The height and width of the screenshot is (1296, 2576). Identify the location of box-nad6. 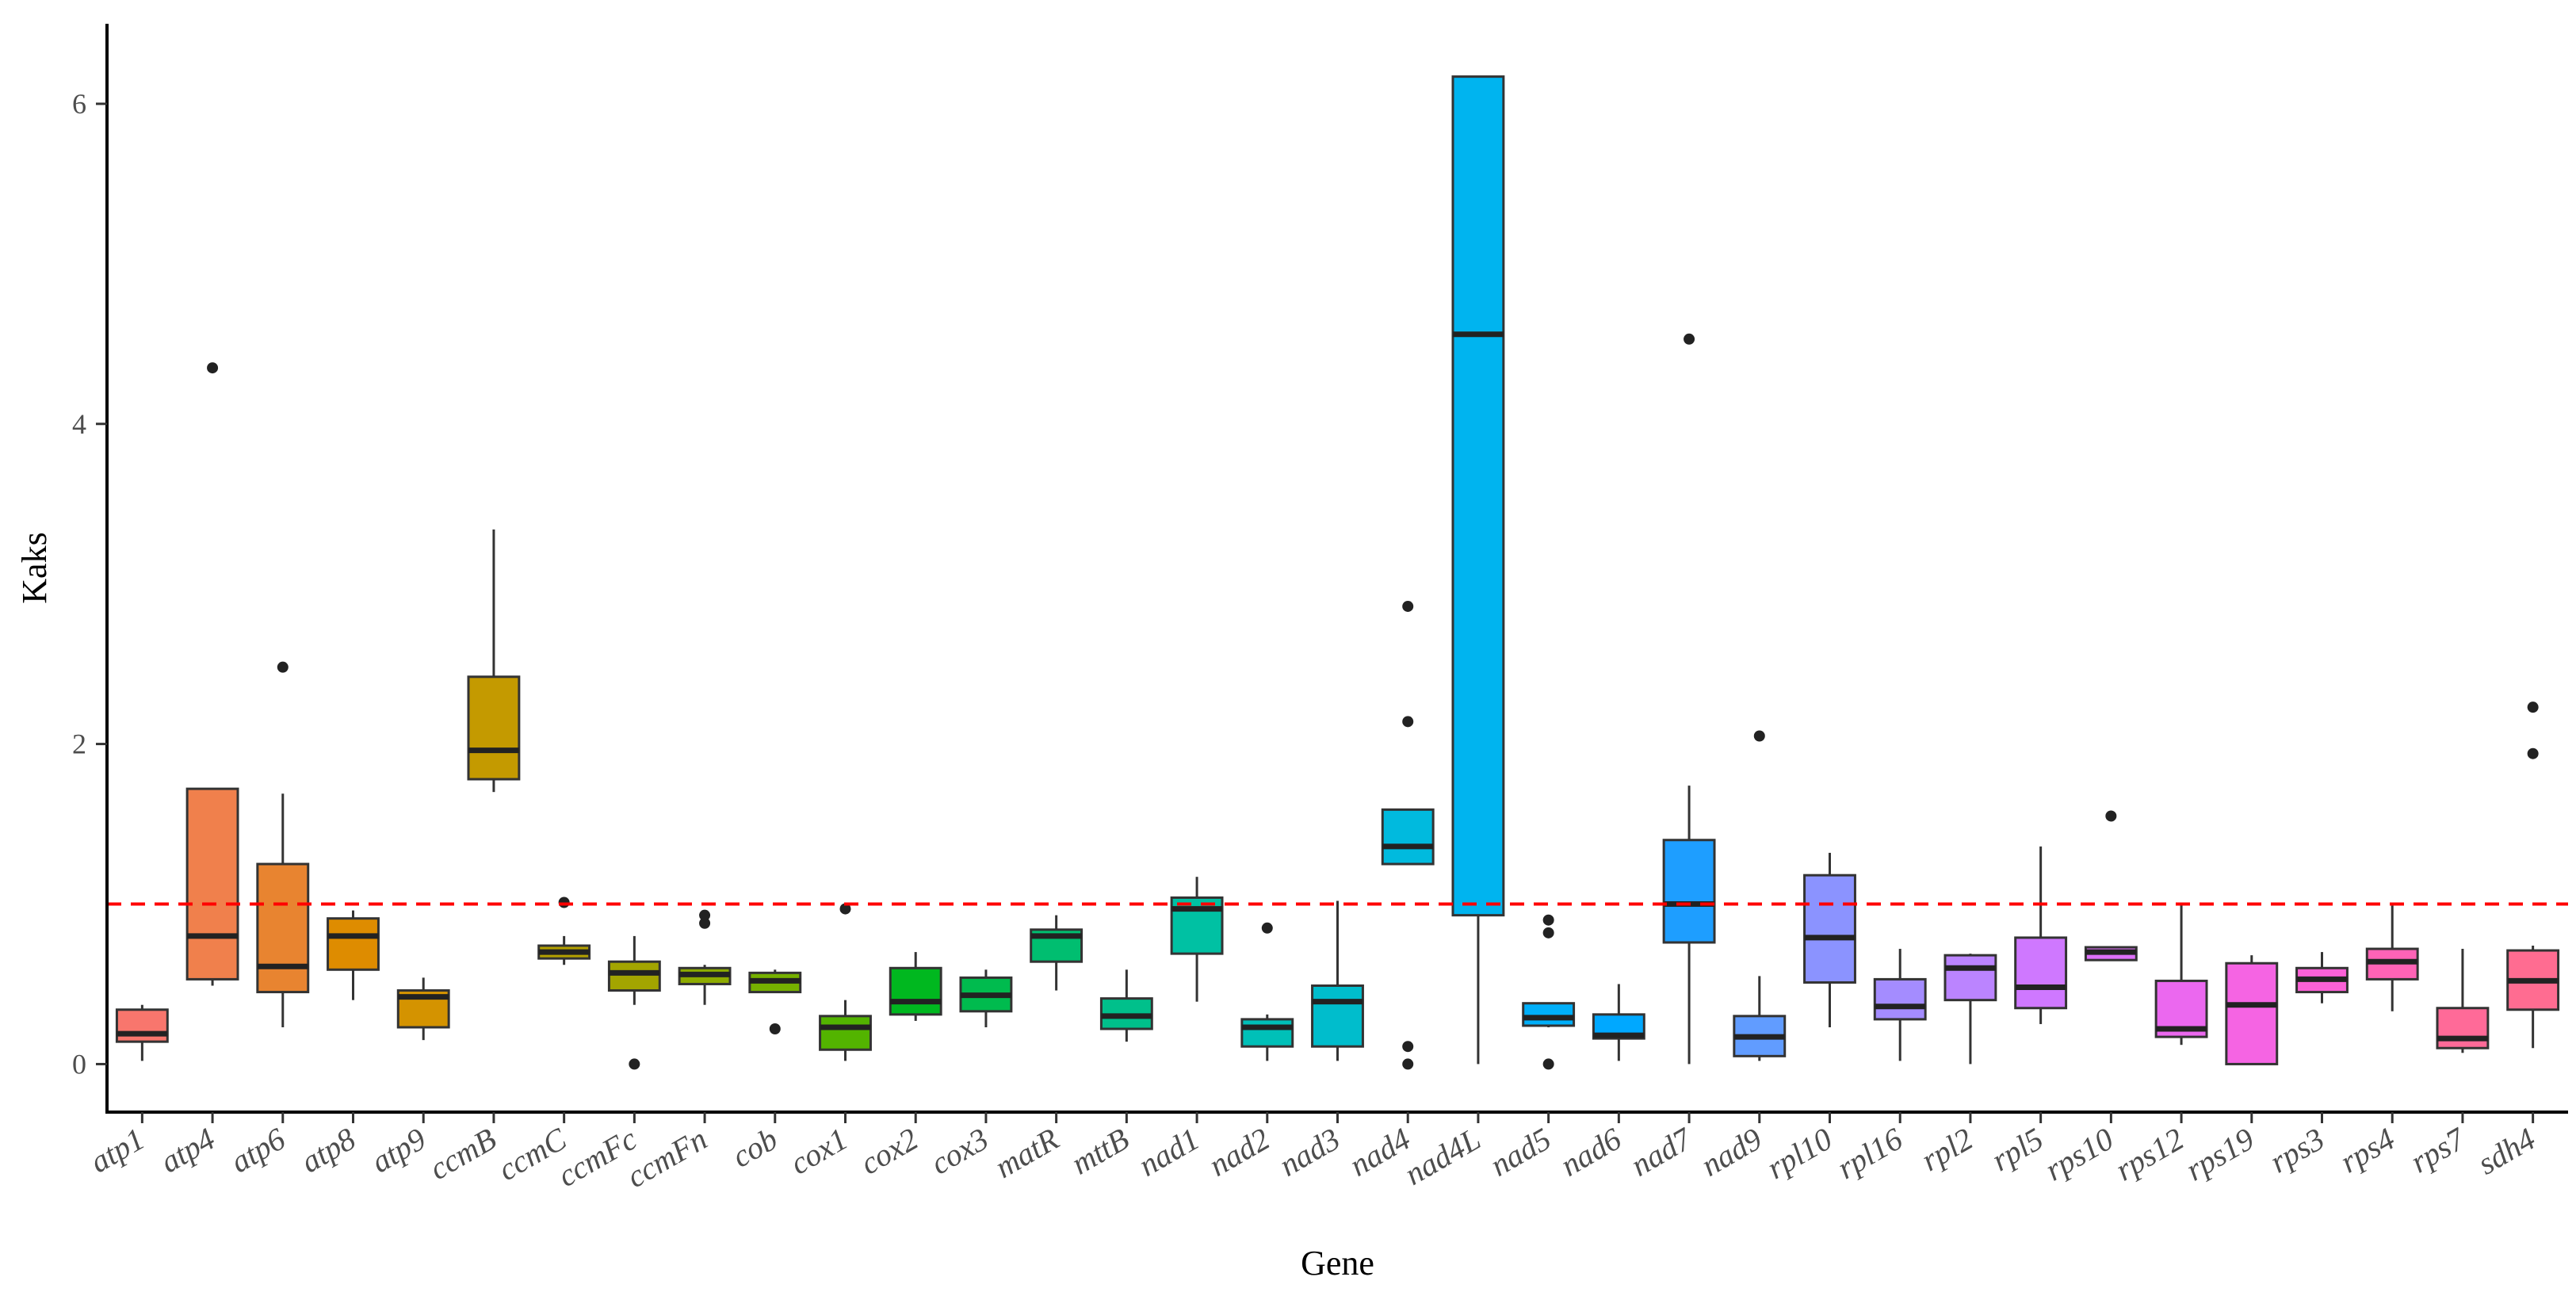
(1618, 1023).